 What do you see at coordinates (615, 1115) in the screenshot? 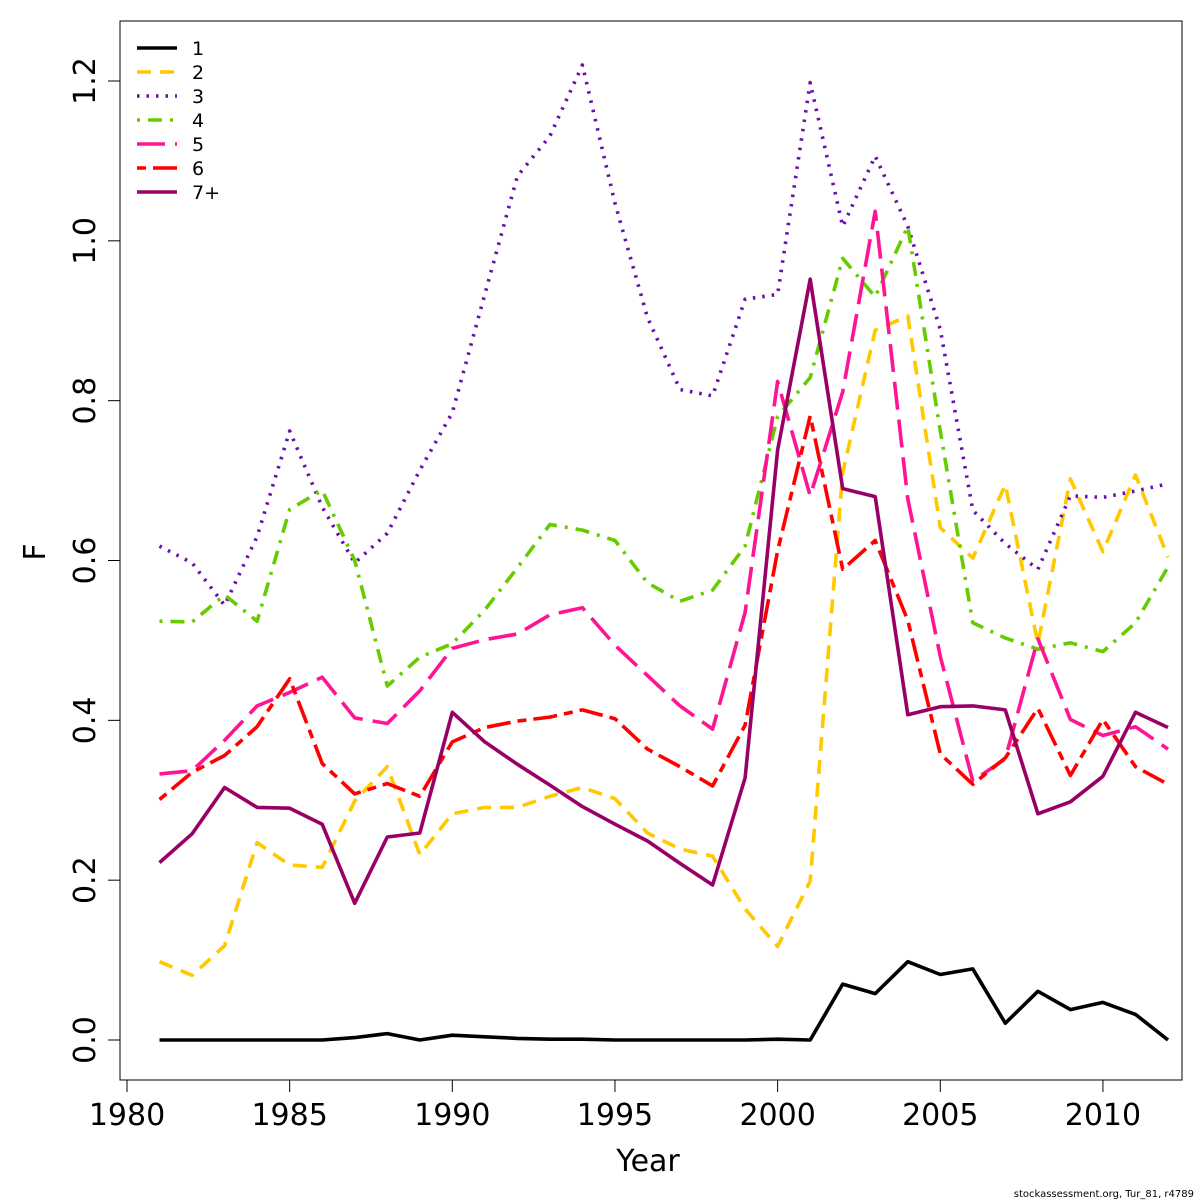
I see `x-tick-label: 1995` at bounding box center [615, 1115].